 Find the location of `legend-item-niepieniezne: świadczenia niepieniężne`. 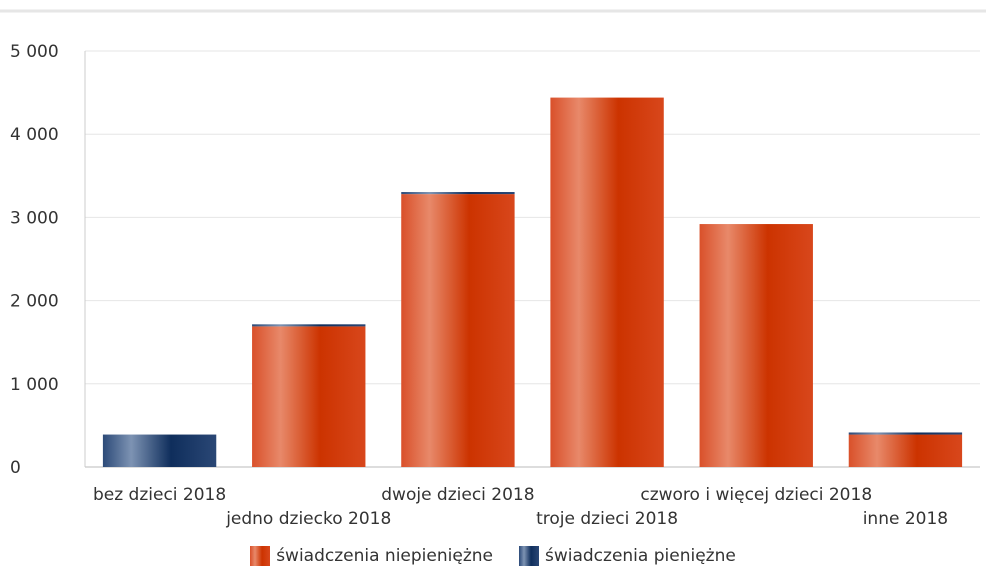

legend-item-niepieniezne: świadczenia niepieniężne is located at coordinates (371, 556).